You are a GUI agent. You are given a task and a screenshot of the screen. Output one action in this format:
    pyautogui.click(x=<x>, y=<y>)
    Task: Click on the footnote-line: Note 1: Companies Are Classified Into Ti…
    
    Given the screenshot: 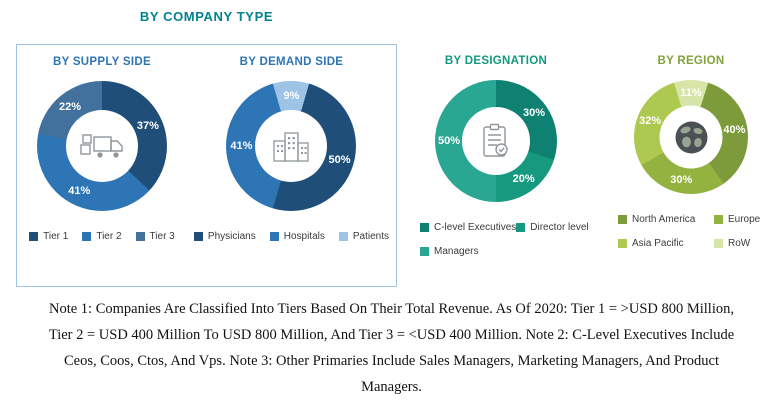 What is the action you would take?
    pyautogui.click(x=391, y=309)
    